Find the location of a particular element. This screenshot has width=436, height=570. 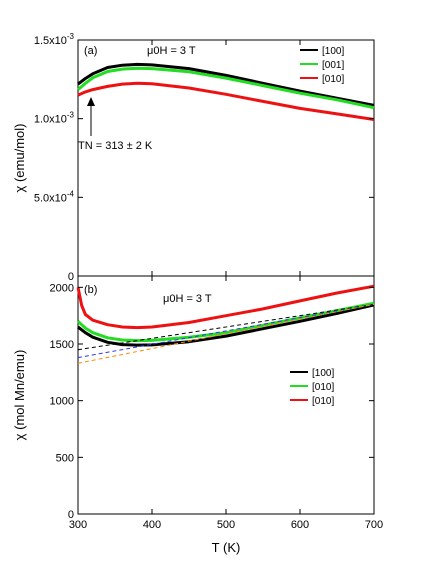

x-tick-label-0: 300 is located at coordinates (78, 525).